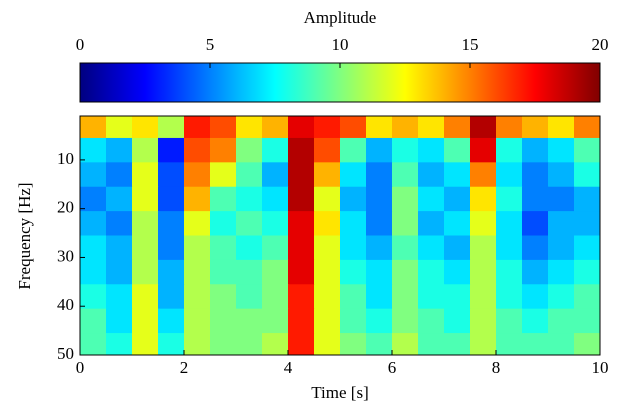 The width and height of the screenshot is (624, 411). Describe the element at coordinates (65, 158) in the screenshot. I see `y-tick-label: 10` at that location.